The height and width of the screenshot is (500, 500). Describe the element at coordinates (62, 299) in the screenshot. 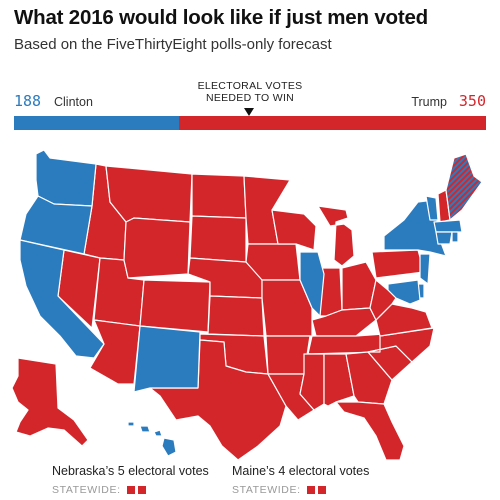

I see `state-california` at that location.